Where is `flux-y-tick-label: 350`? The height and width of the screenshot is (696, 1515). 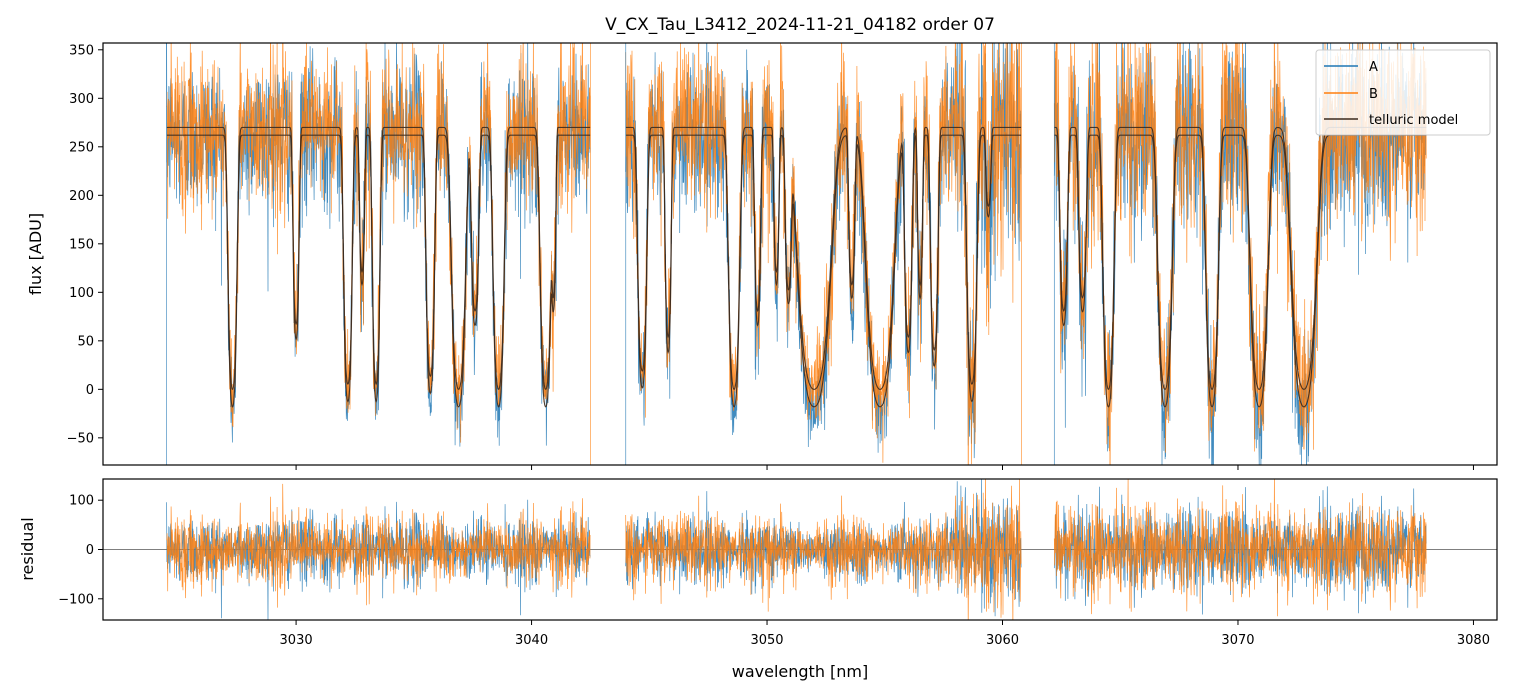
flux-y-tick-label: 350 is located at coordinates (81, 50).